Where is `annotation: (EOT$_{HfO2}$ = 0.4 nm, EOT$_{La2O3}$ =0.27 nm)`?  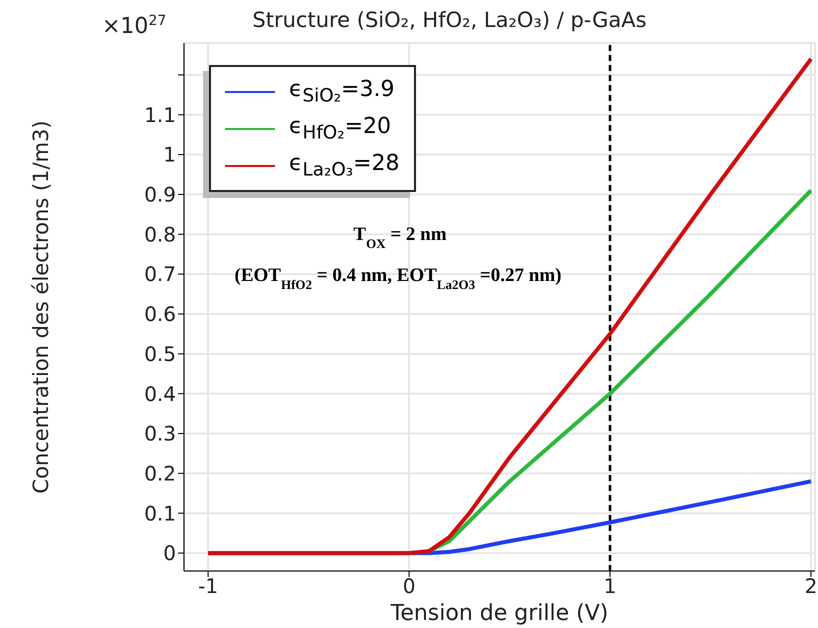 annotation: (EOT$_{HfO2}$ = 0.4 nm, EOT$_{La2O3}$ =0.27 nm) is located at coordinates (398, 278).